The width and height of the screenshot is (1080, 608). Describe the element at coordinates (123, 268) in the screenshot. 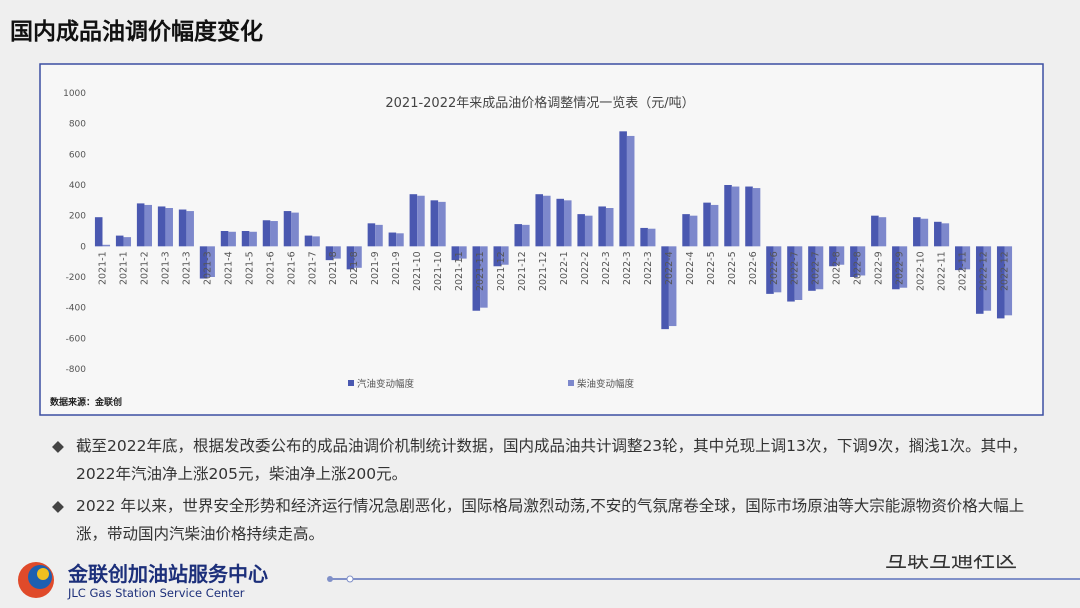

I see `x-tick-label: 2021-1` at that location.